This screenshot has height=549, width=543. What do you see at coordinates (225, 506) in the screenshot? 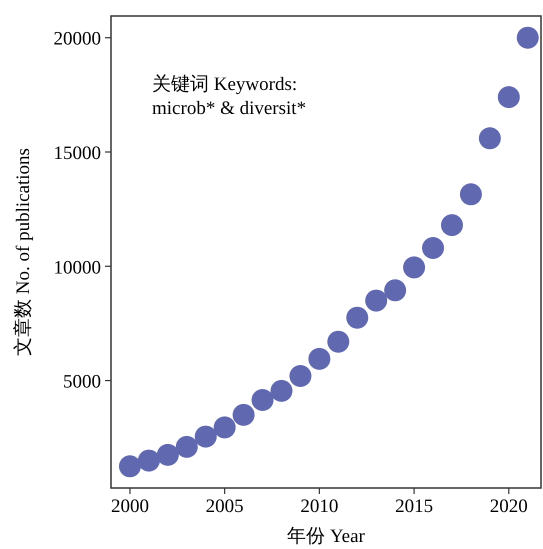
I see `x-tick-label: 2005` at bounding box center [225, 506].